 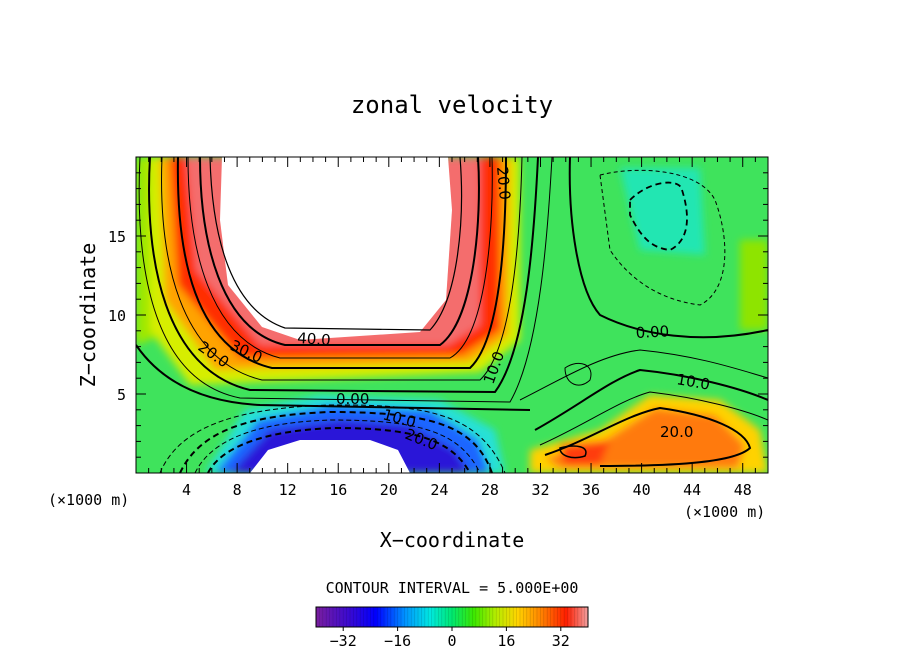 I want to click on contour-interval-label: CONTOUR INTERVAL = 5.000E+00, so click(x=452, y=588).